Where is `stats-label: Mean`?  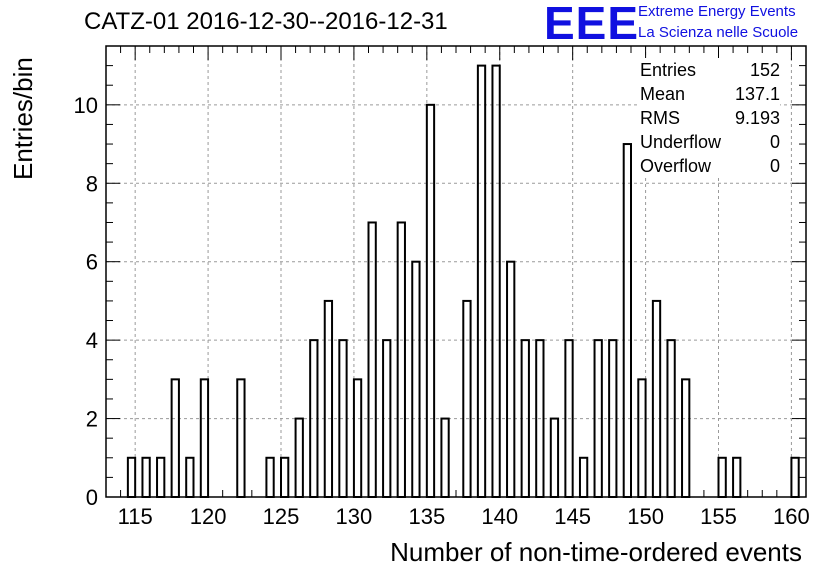
stats-label: Mean is located at coordinates (663, 94).